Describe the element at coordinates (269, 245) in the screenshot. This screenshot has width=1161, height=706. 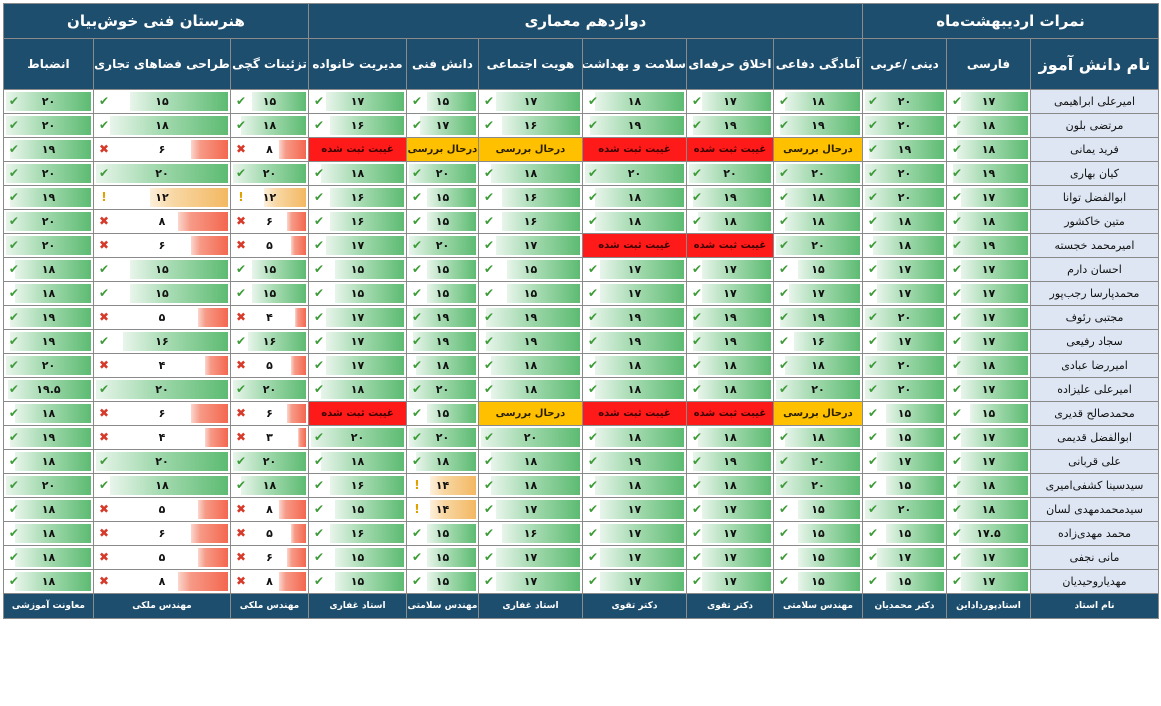
I see `score-cell-tazinat: ۵ ✖` at that location.